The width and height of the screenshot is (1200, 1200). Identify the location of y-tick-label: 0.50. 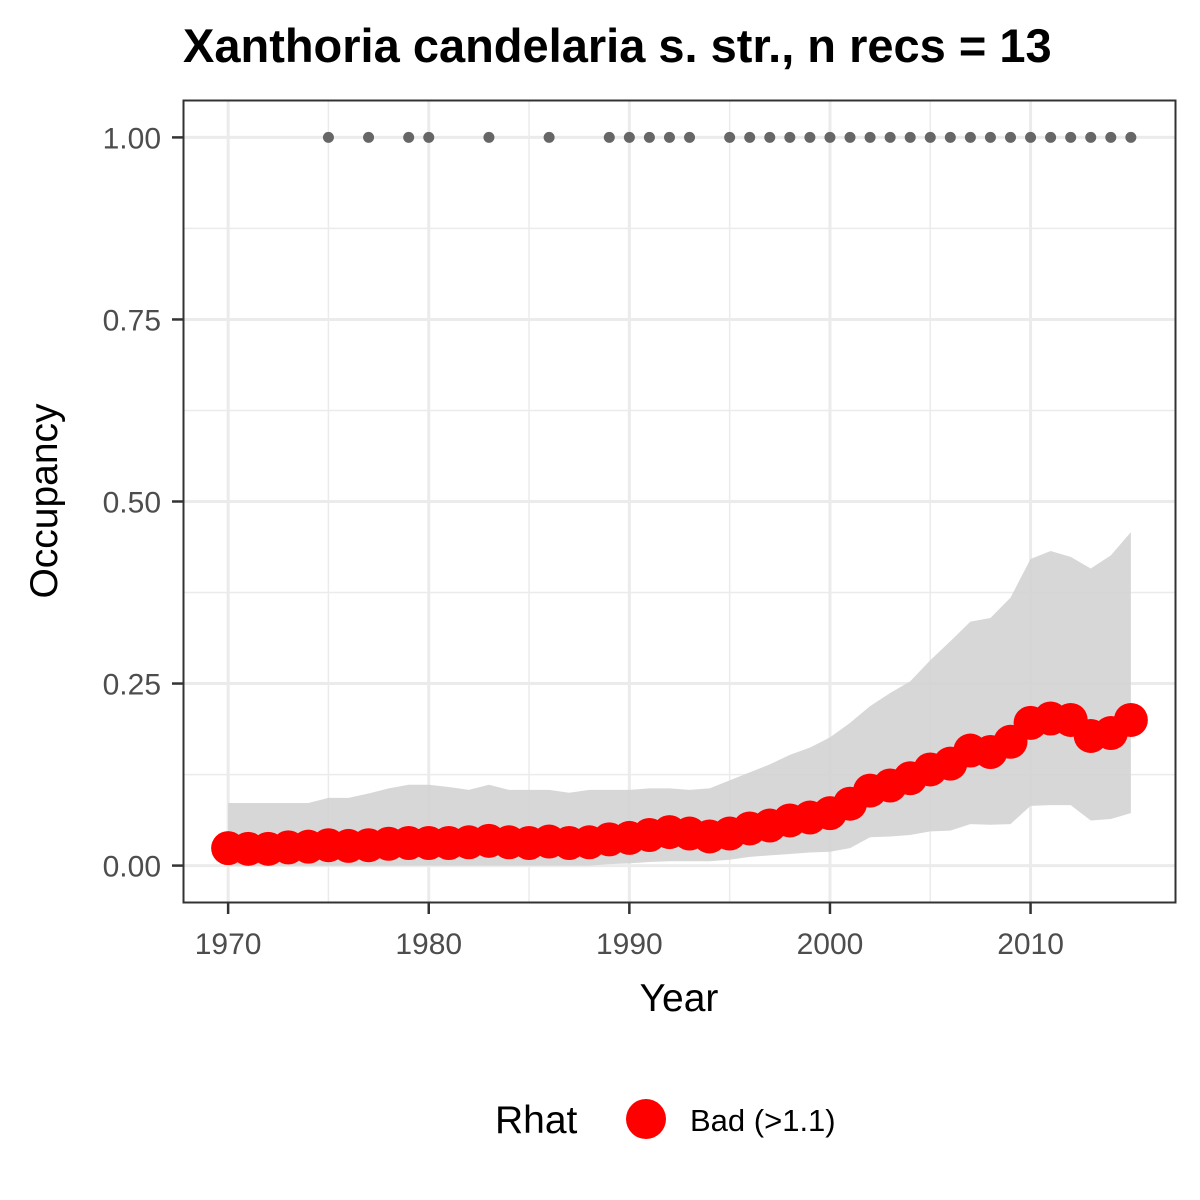
(132, 503).